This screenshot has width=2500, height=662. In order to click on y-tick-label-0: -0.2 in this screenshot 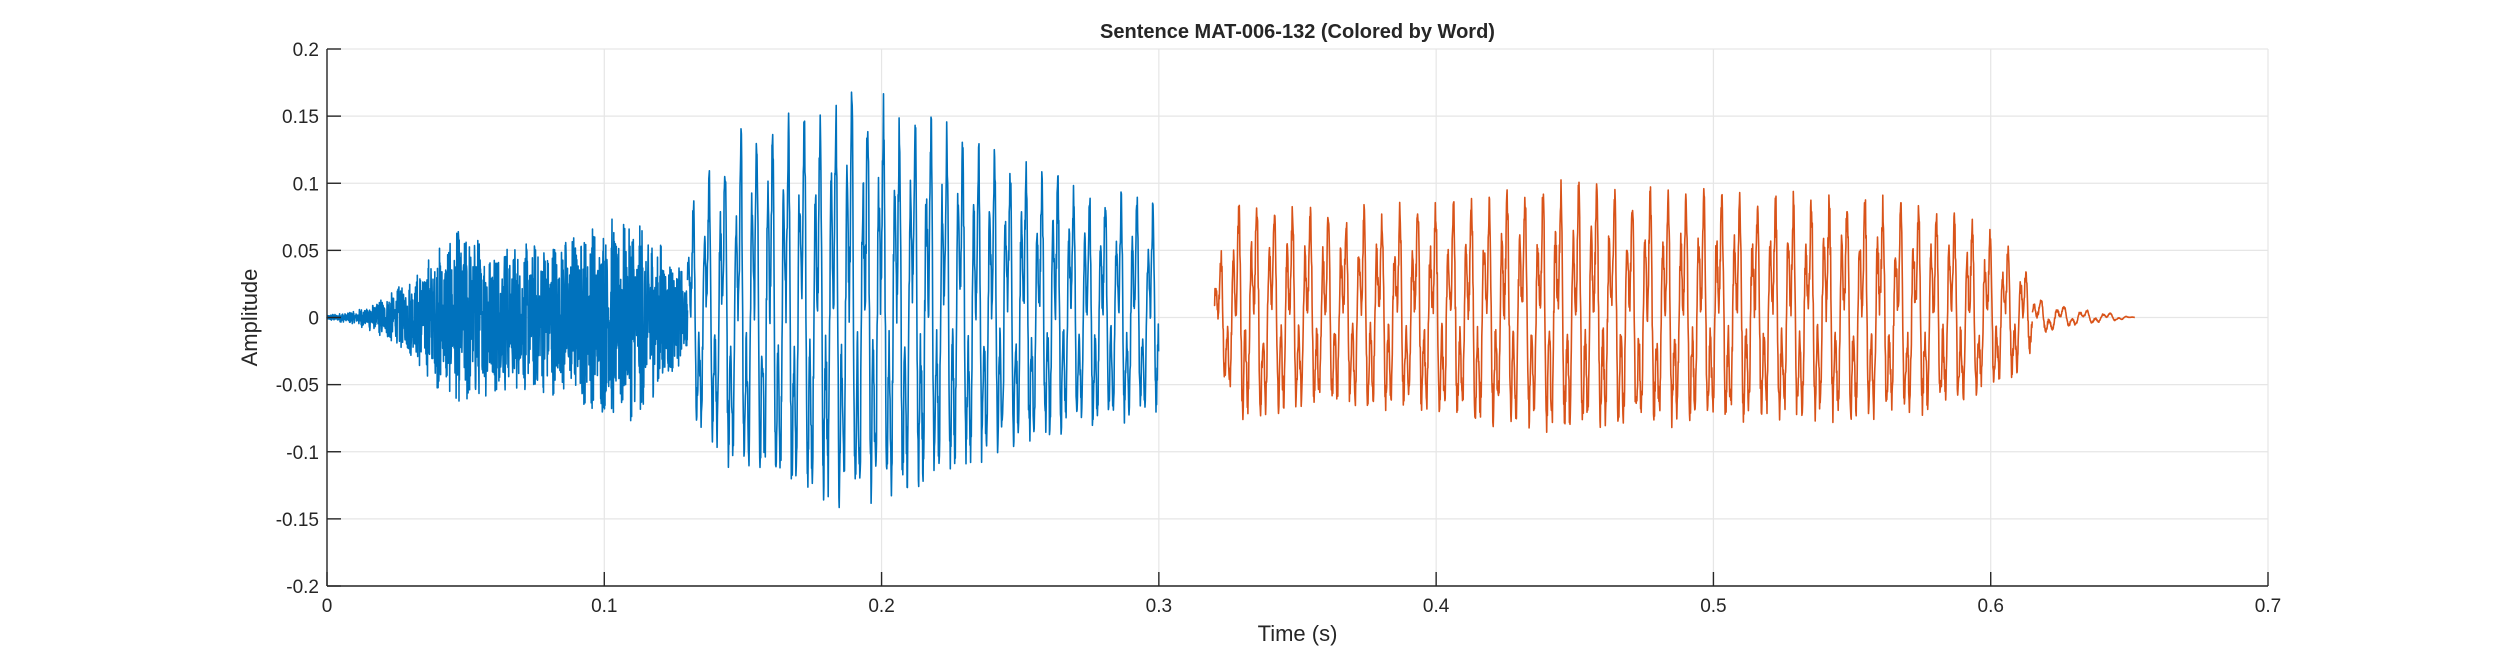, I will do `click(302, 587)`.